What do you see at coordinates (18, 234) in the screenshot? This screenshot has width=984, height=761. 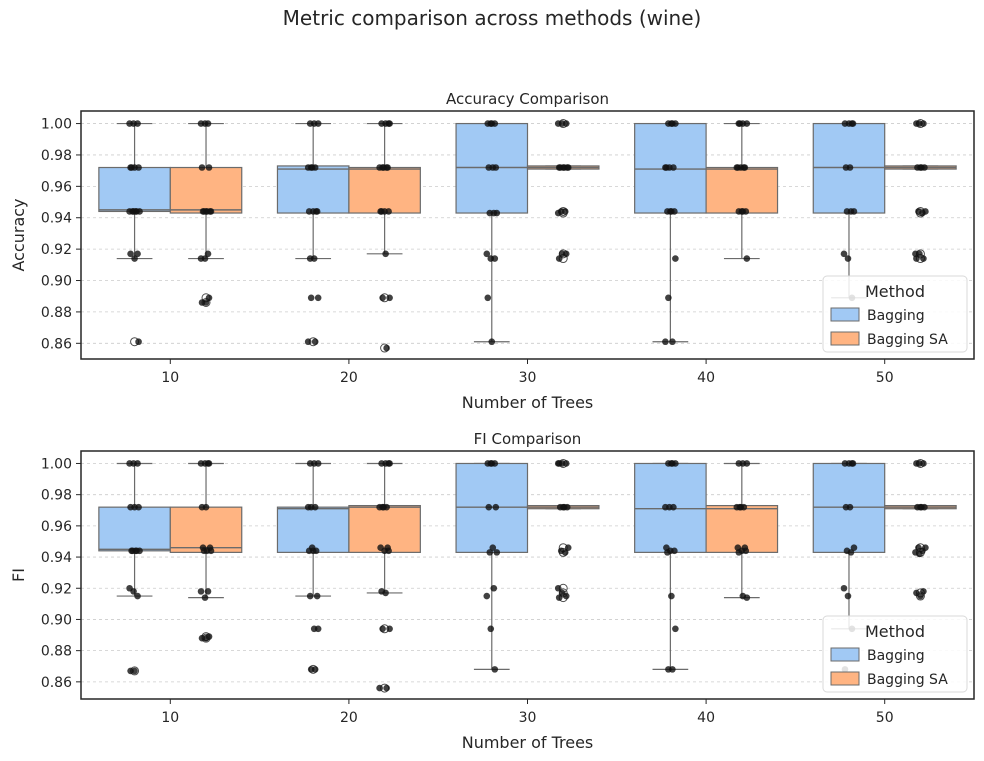 I see `y-axis-label: Accuracy` at bounding box center [18, 234].